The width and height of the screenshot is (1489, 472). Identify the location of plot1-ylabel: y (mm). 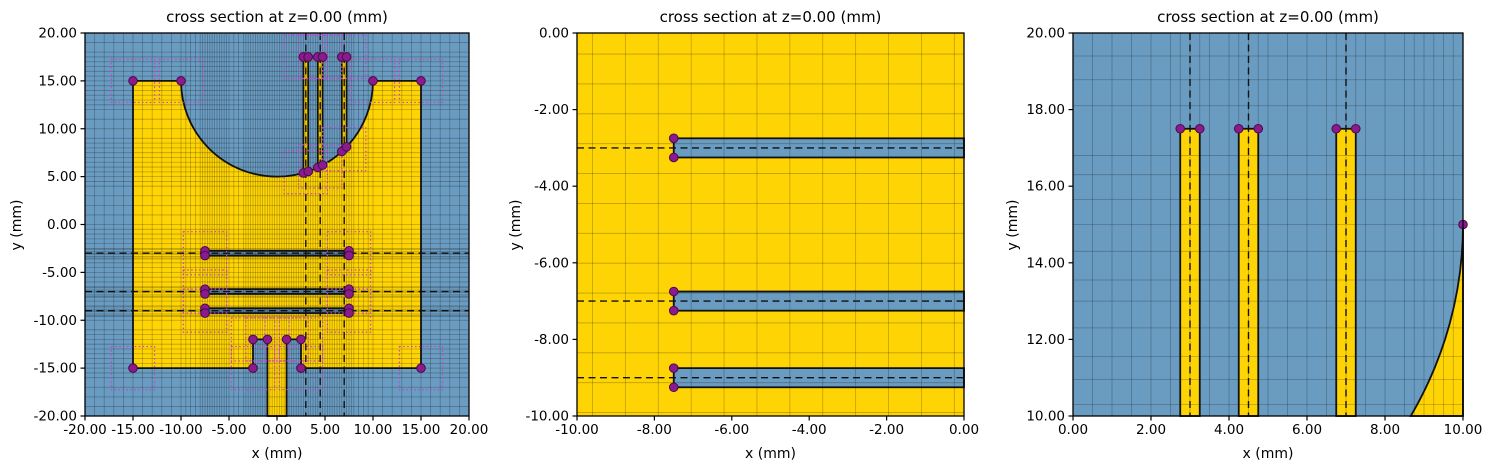
(17, 225).